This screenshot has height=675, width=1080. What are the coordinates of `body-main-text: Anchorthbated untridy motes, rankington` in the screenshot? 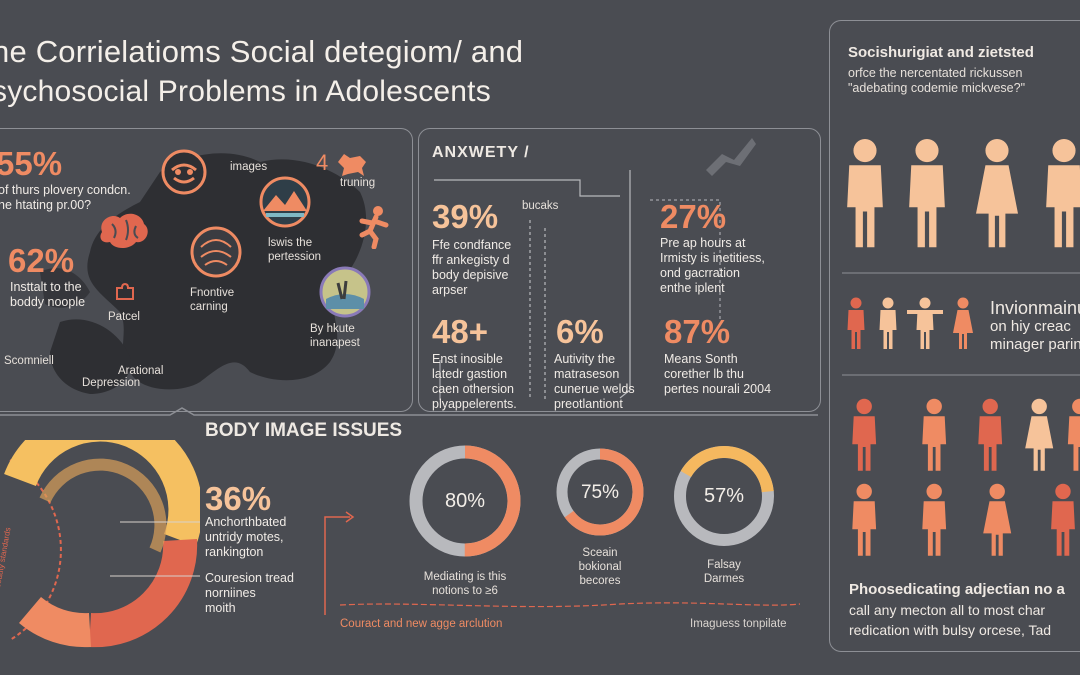 It's located at (245, 537).